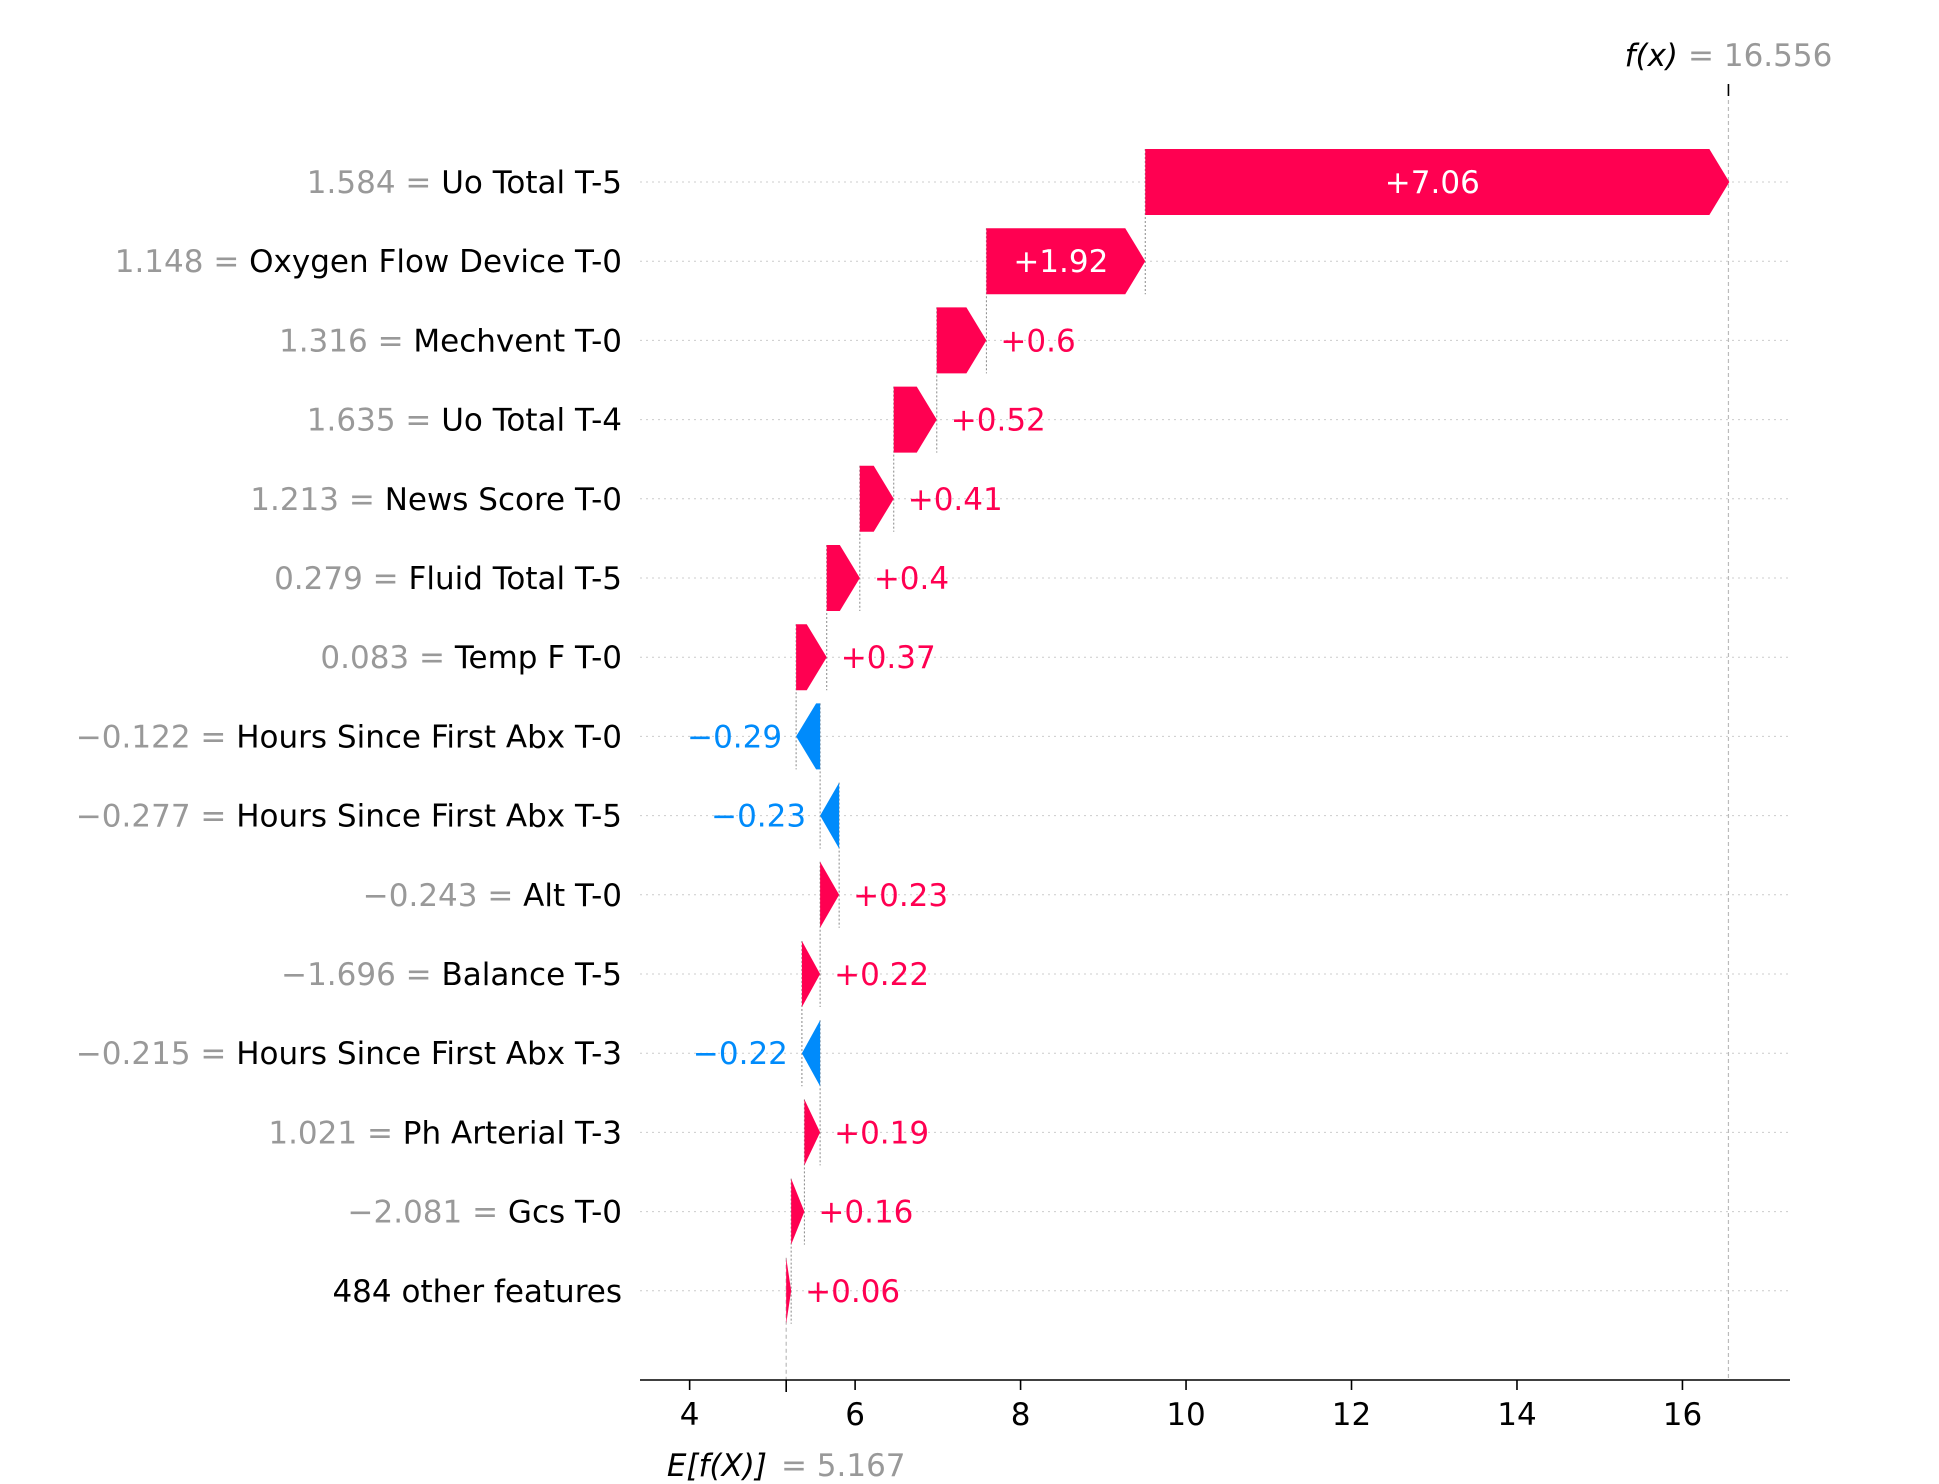 This screenshot has height=1484, width=1939. I want to click on feature-label: 1.316 = Mechvent T-0, so click(450, 341).